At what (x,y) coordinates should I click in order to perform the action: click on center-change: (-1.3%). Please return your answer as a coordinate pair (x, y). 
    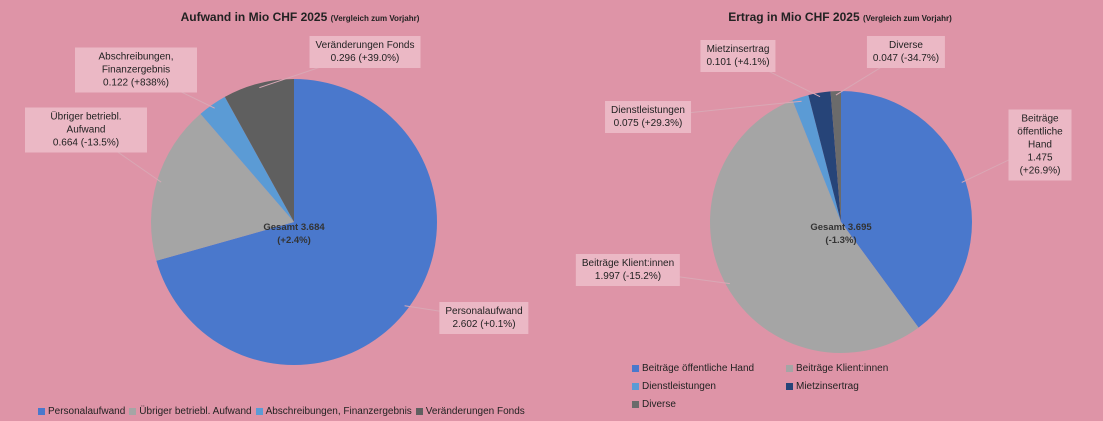
    Looking at the image, I should click on (841, 240).